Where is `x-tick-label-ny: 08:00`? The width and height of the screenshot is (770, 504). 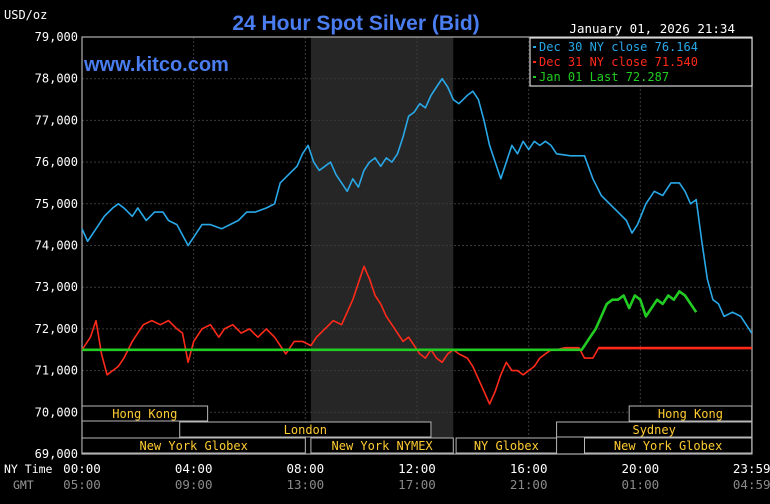 x-tick-label-ny: 08:00 is located at coordinates (306, 468).